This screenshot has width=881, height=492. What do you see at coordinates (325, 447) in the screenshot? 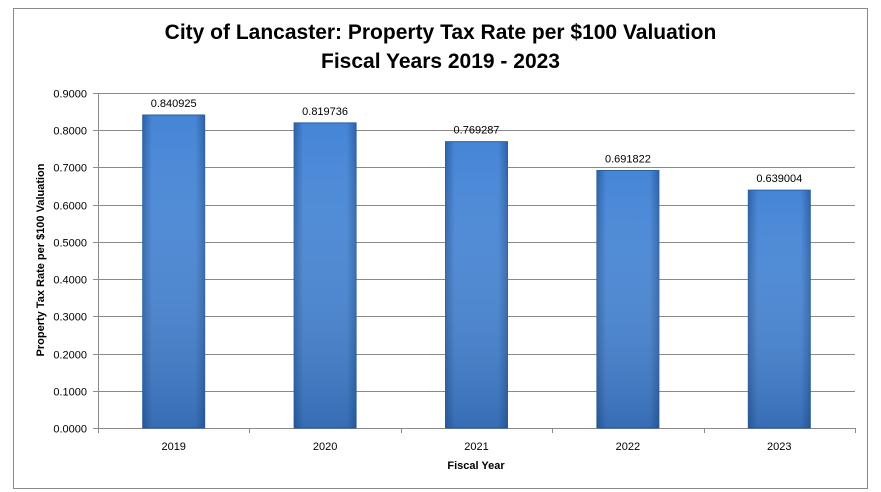
I see `x-tick-label: 2020` at bounding box center [325, 447].